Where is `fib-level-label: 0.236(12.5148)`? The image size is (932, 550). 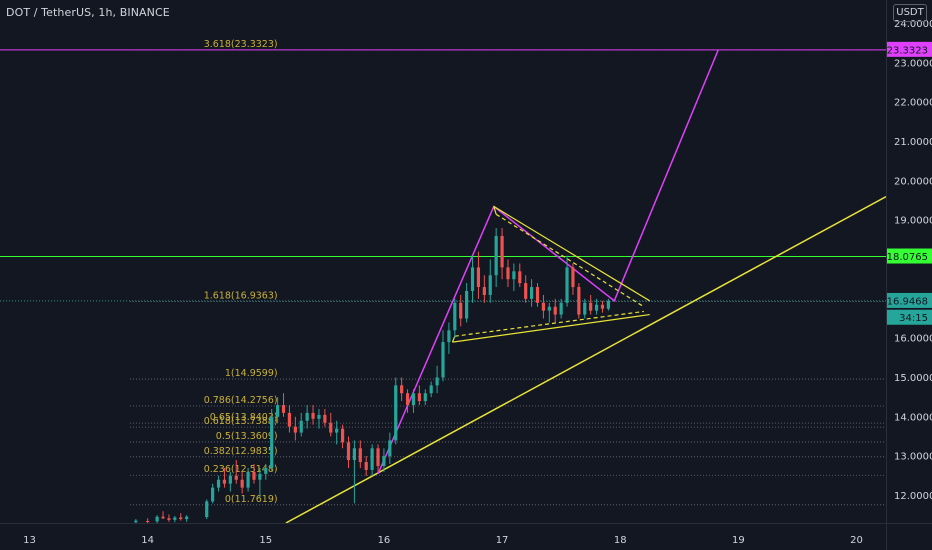 fib-level-label: 0.236(12.5148) is located at coordinates (241, 469).